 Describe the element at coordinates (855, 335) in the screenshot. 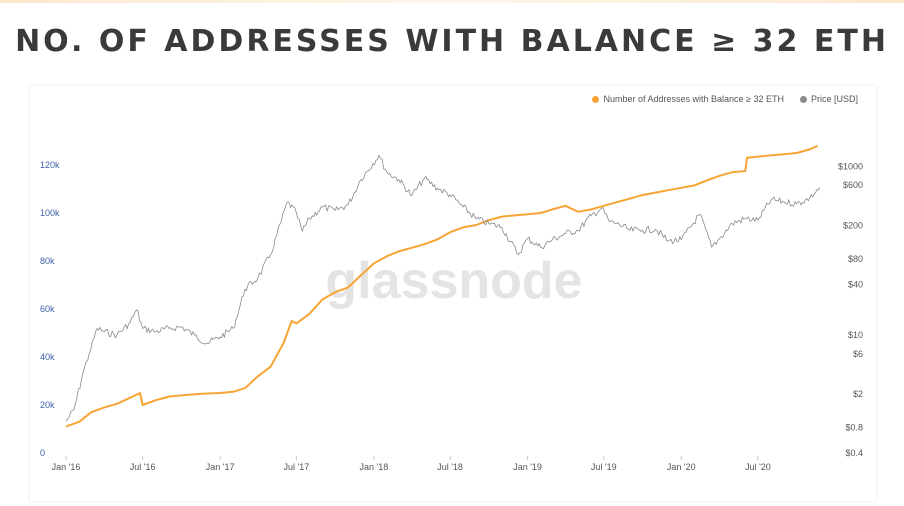

I see `y-right-tick-label: $10` at that location.